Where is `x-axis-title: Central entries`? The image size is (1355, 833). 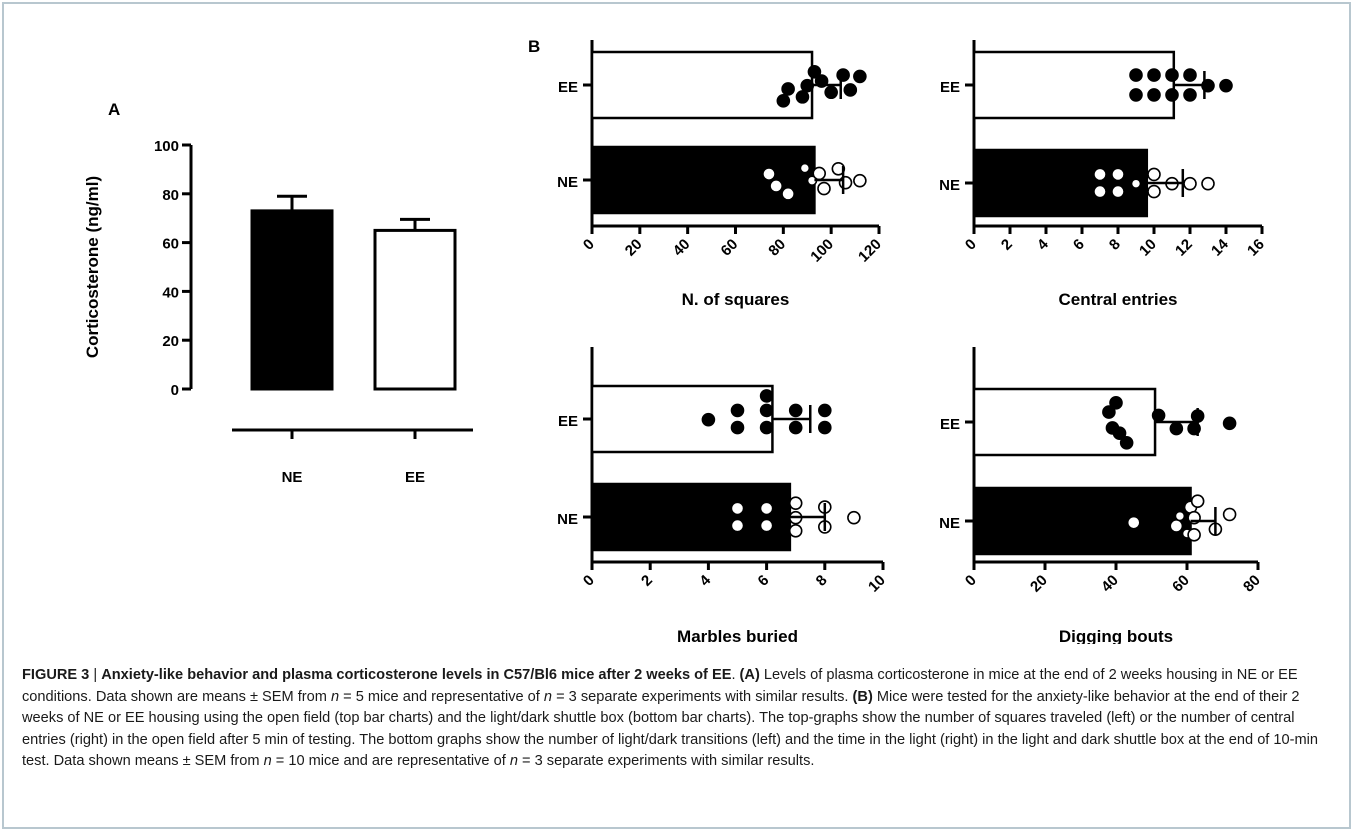 x-axis-title: Central entries is located at coordinates (1117, 299).